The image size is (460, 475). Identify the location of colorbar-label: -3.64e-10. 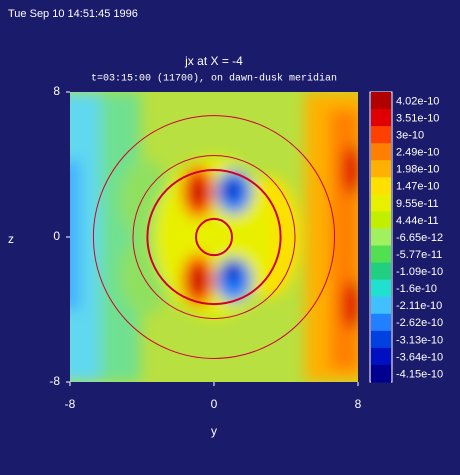
(419, 357).